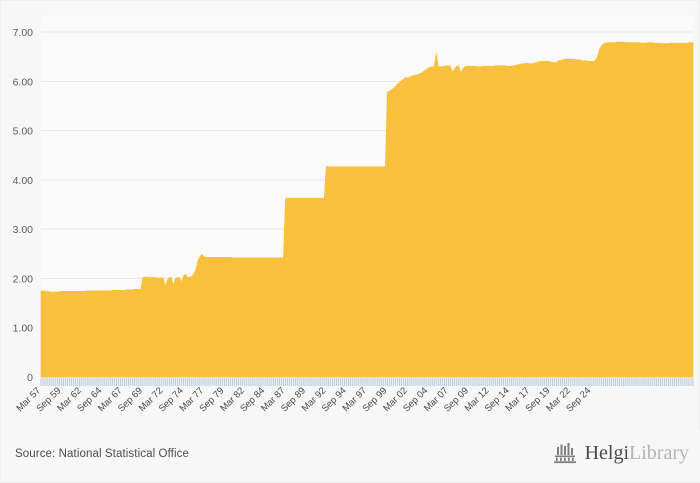 This screenshot has width=700, height=483. Describe the element at coordinates (23, 205) in the screenshot. I see `y-axis-labels-group: 0 1.00 2.00 3.00 4.00 5.00 6.00 7.00` at that location.